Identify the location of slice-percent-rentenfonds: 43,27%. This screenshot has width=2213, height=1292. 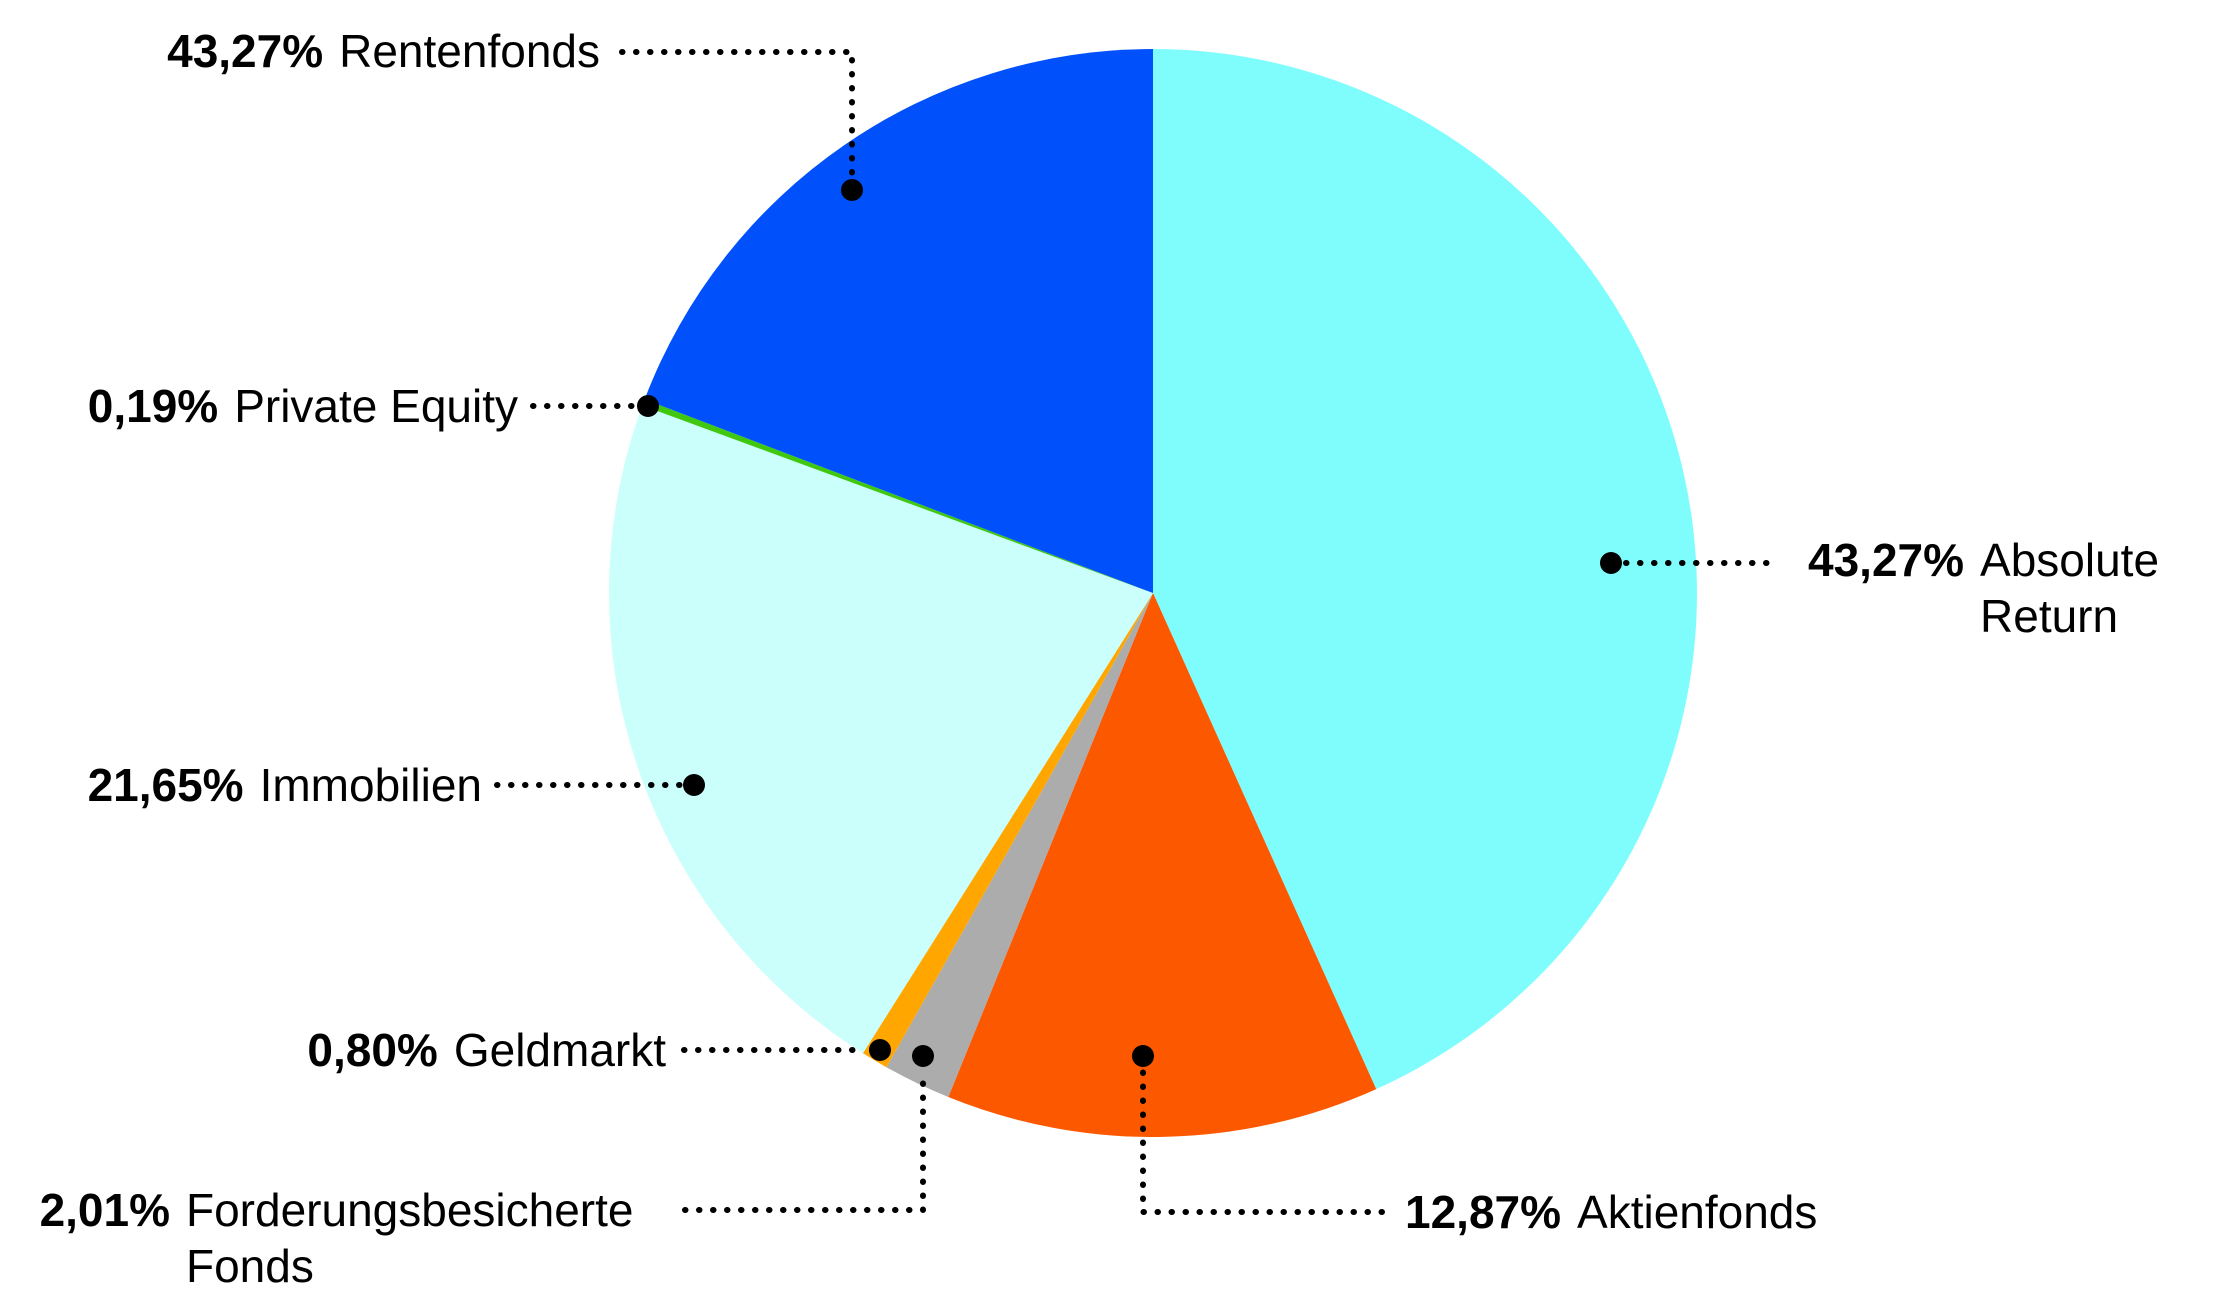
(245, 51).